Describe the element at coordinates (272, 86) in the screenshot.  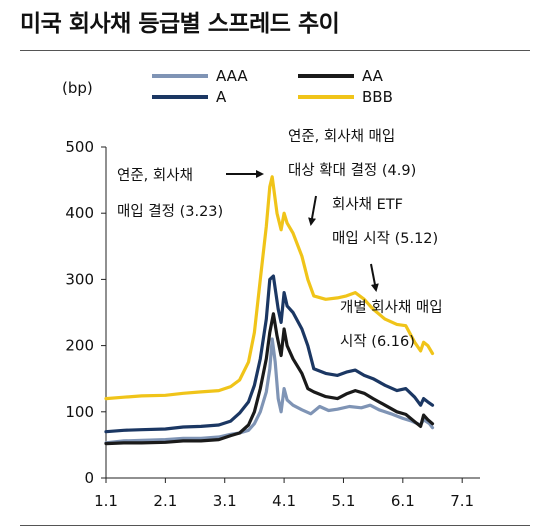
I see `chart-legend: AAA AAA BBB` at that location.